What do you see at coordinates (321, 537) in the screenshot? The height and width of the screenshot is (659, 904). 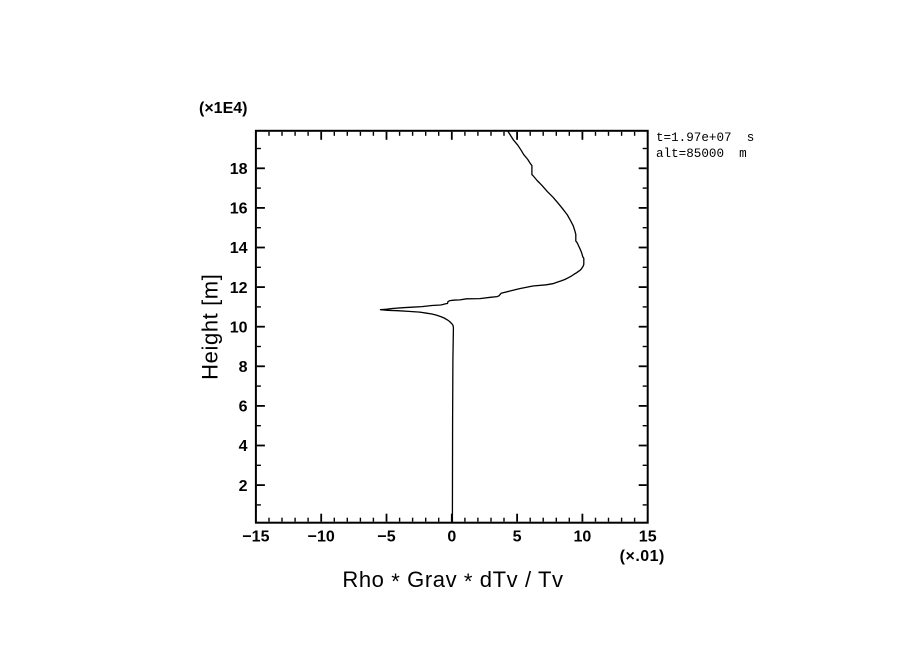 I see `svg-text: −10` at bounding box center [321, 537].